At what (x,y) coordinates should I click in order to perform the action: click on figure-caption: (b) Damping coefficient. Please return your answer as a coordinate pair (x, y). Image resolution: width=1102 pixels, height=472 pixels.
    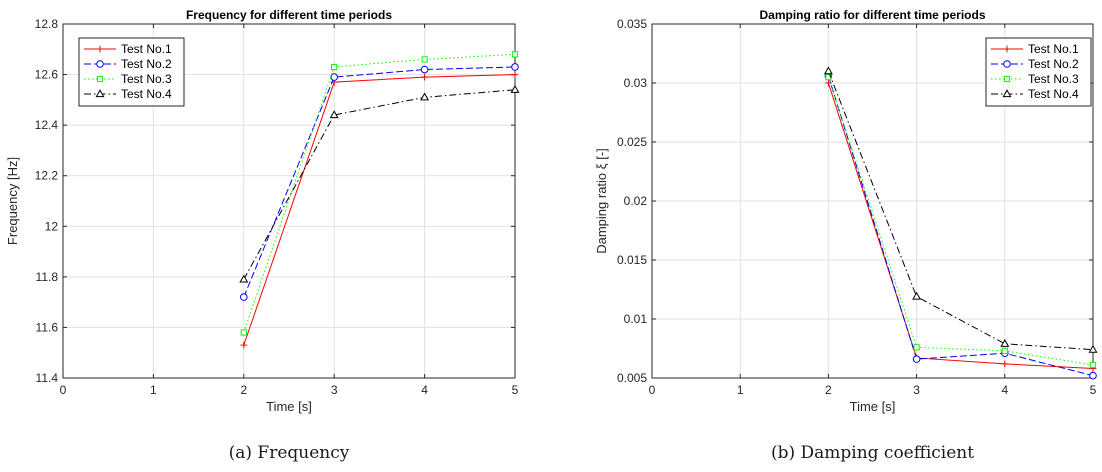
    Looking at the image, I should click on (872, 453).